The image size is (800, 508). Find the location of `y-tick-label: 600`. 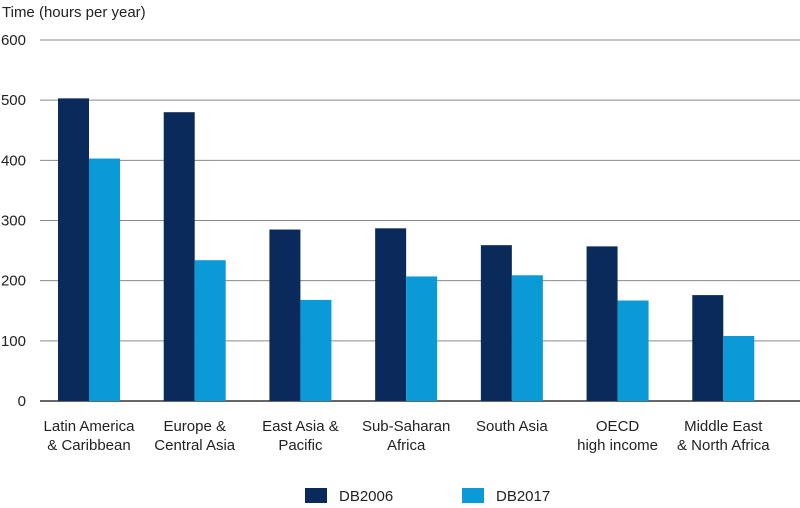

y-tick-label: 600 is located at coordinates (13, 40).